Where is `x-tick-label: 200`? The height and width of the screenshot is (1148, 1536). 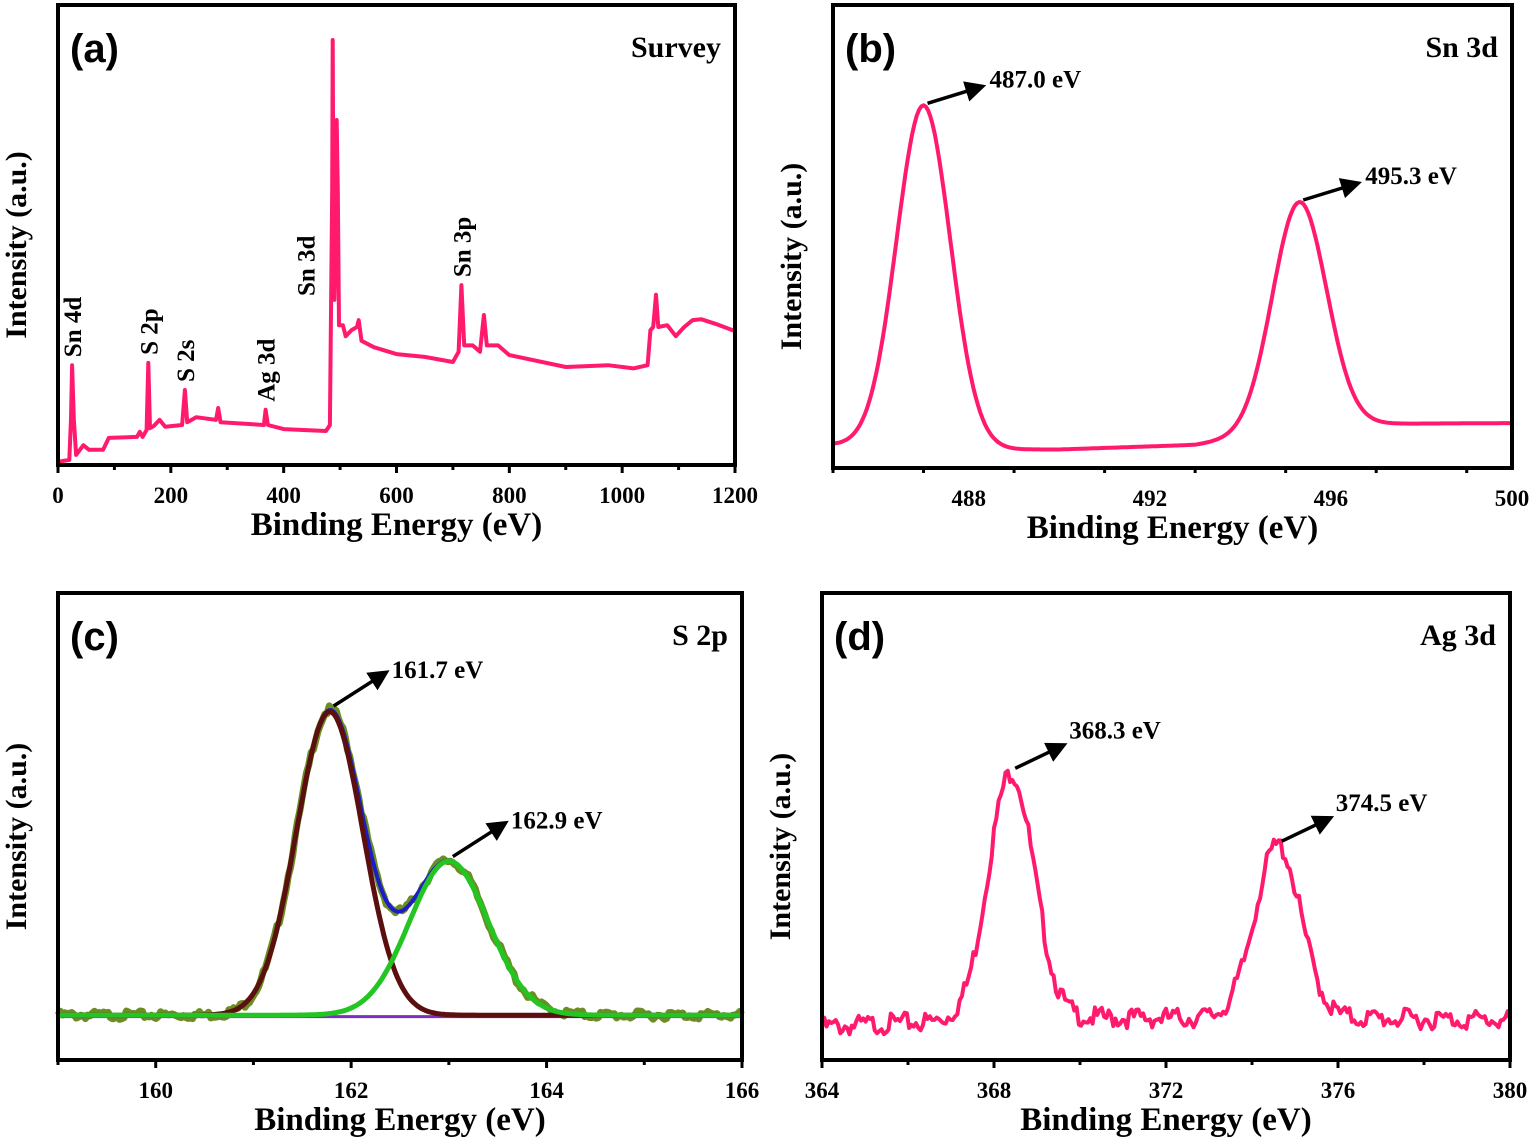
x-tick-label: 200 is located at coordinates (171, 495).